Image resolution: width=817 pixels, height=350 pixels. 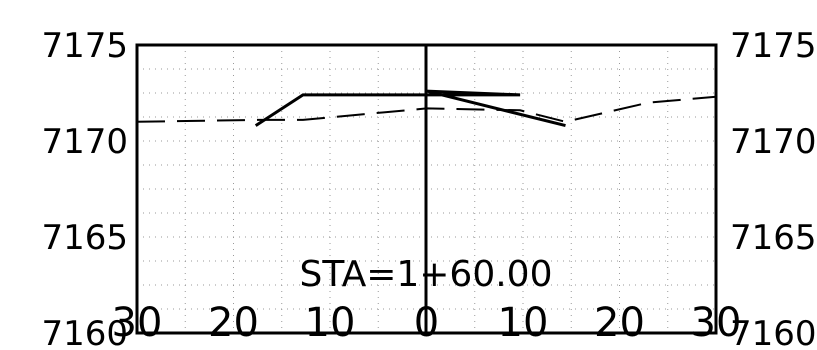 What do you see at coordinates (773, 238) in the screenshot?
I see `y-tick-label-right: 7165` at bounding box center [773, 238].